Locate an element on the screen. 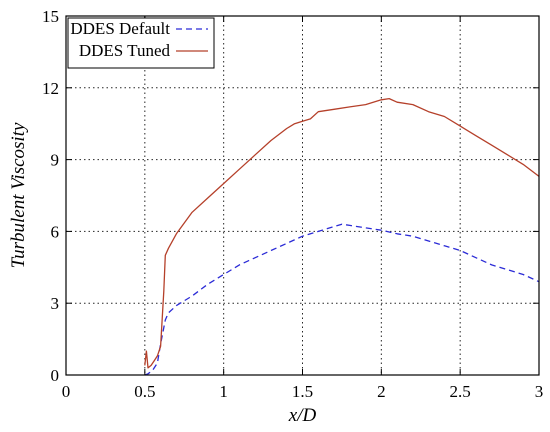  x-tick-label: 1.5 is located at coordinates (302, 391).